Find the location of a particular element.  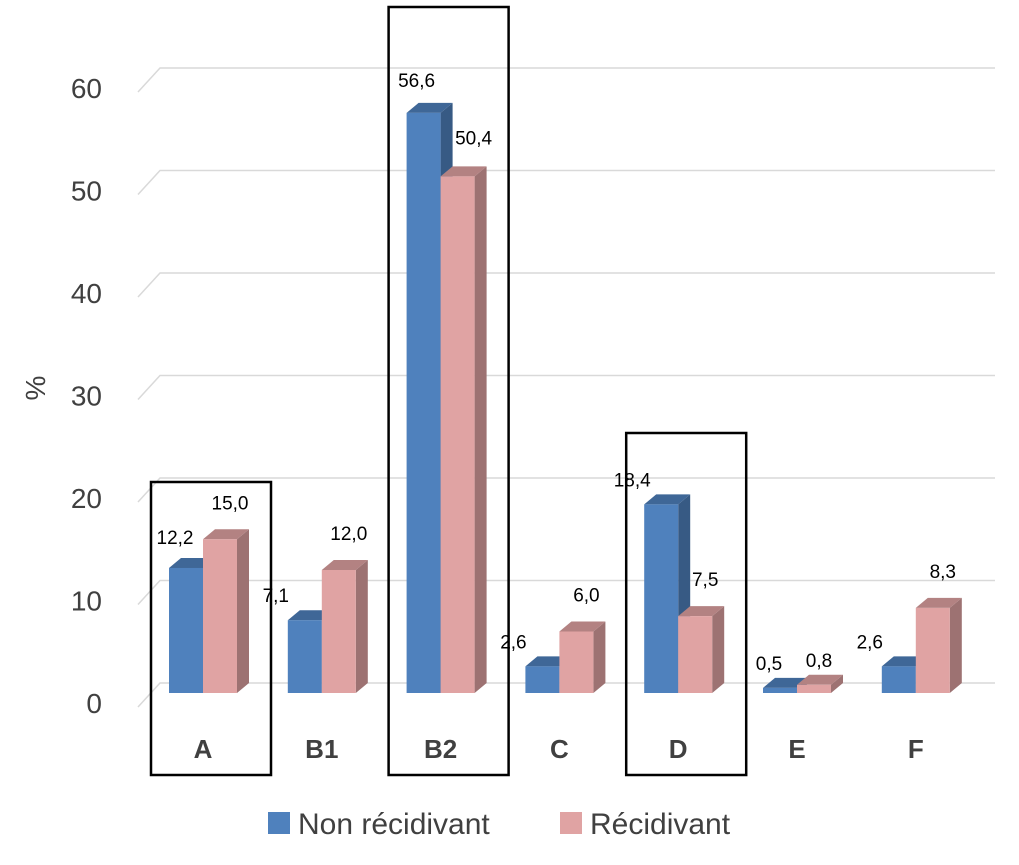

y-tick-label: 30 is located at coordinates (86, 396).